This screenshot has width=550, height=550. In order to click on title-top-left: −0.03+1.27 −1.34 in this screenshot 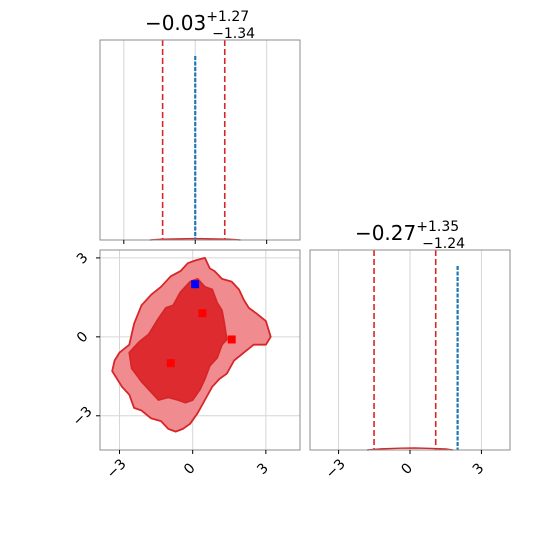, I will do `click(200, 25)`.